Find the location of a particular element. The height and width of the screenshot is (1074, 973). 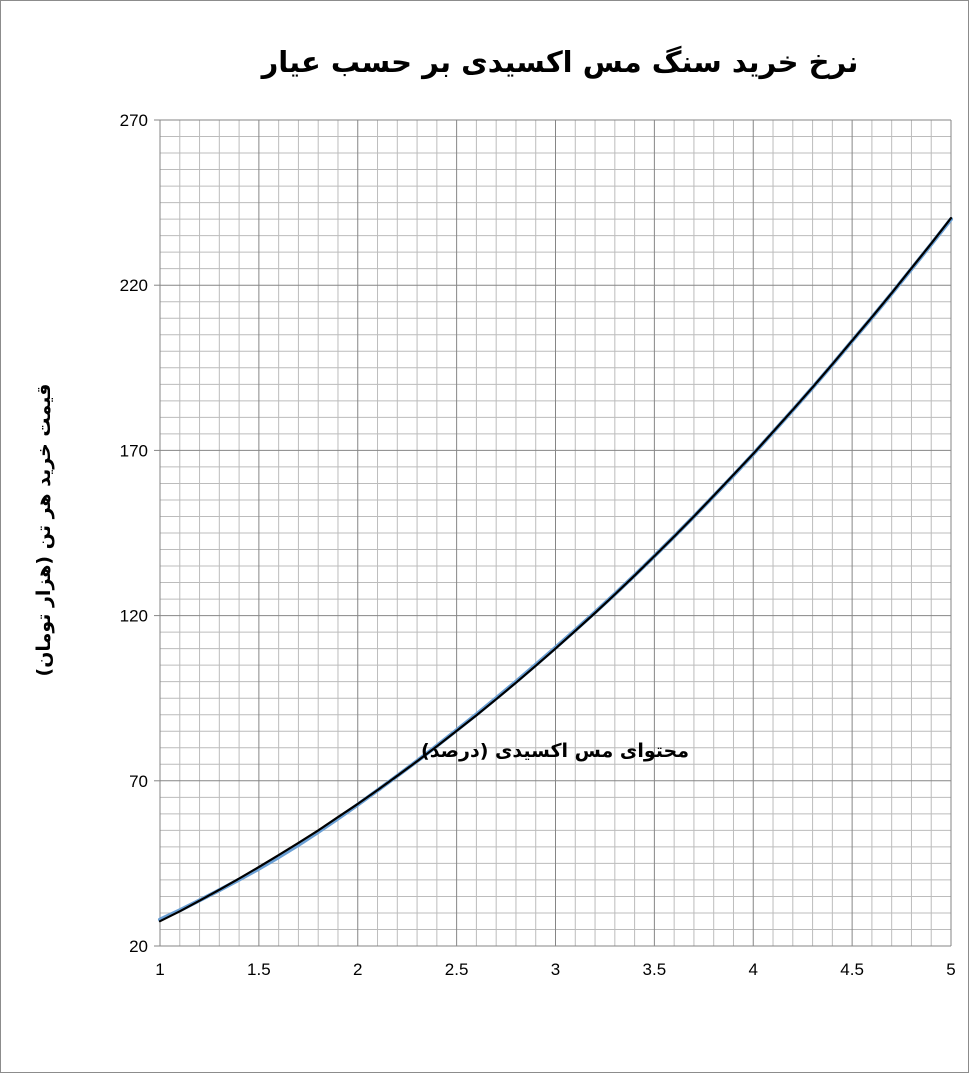

y-tick-label: 170 is located at coordinates (134, 450).